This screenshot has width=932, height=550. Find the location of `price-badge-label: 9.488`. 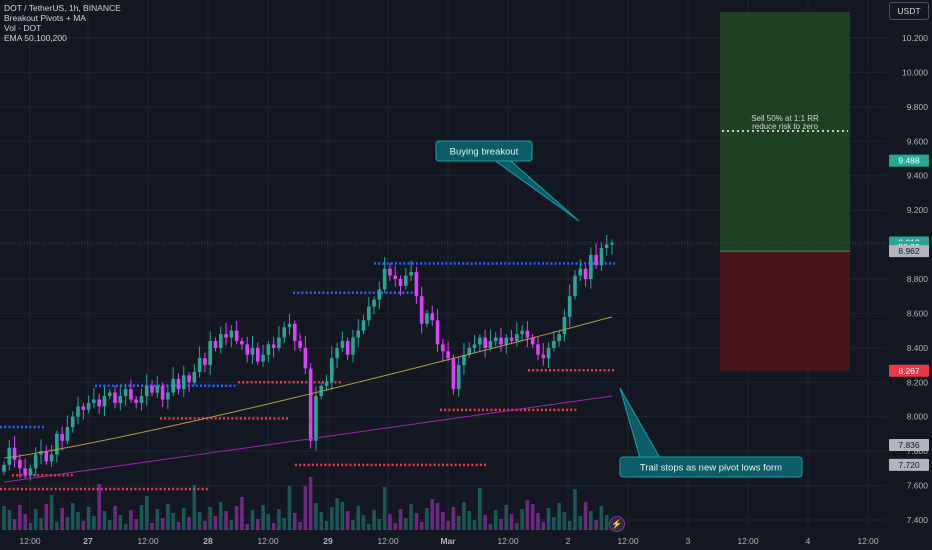

price-badge-label: 9.488 is located at coordinates (909, 161).